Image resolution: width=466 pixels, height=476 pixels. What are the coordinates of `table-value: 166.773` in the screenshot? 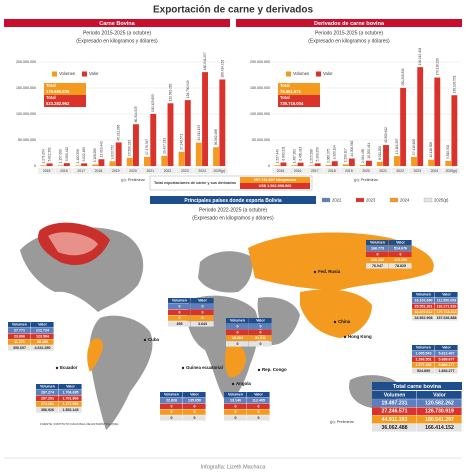 It's located at (377, 248).